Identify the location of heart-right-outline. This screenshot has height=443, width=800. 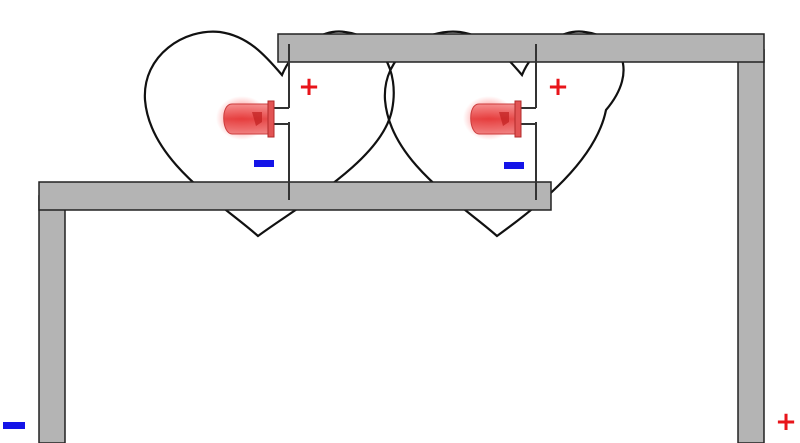
(504, 134).